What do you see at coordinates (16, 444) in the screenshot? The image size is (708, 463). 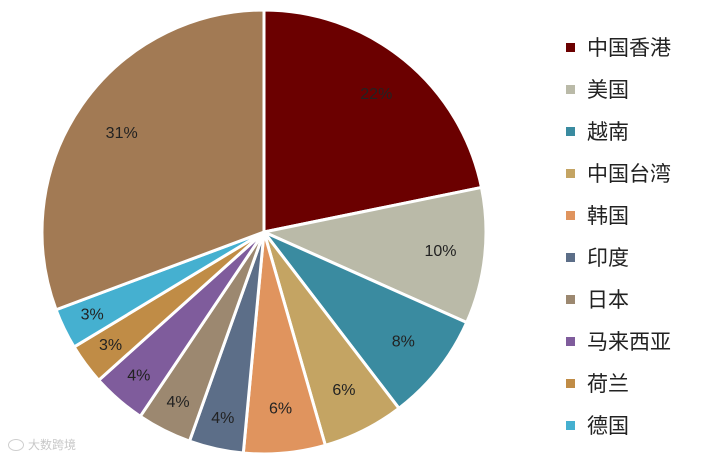 I see `watermark-logo-icon` at bounding box center [16, 444].